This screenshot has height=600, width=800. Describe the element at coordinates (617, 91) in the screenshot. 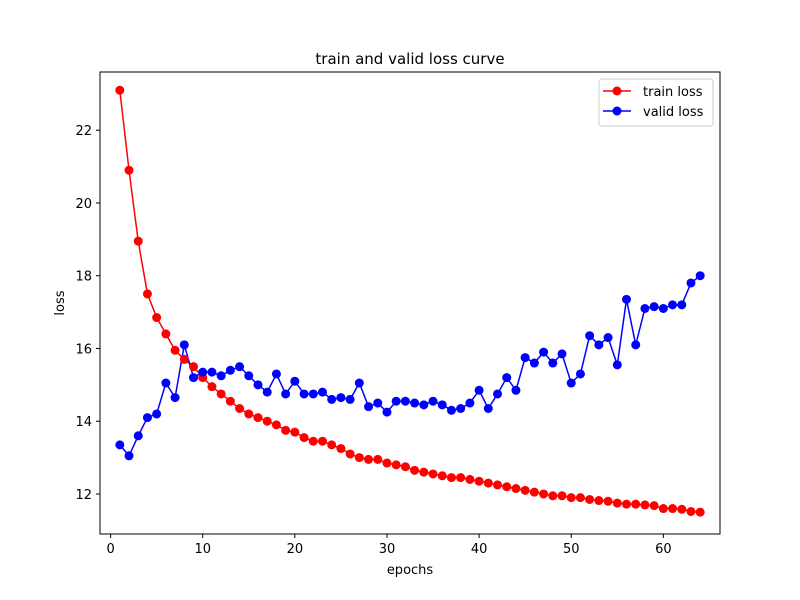

I see `legend-train-marker` at that location.